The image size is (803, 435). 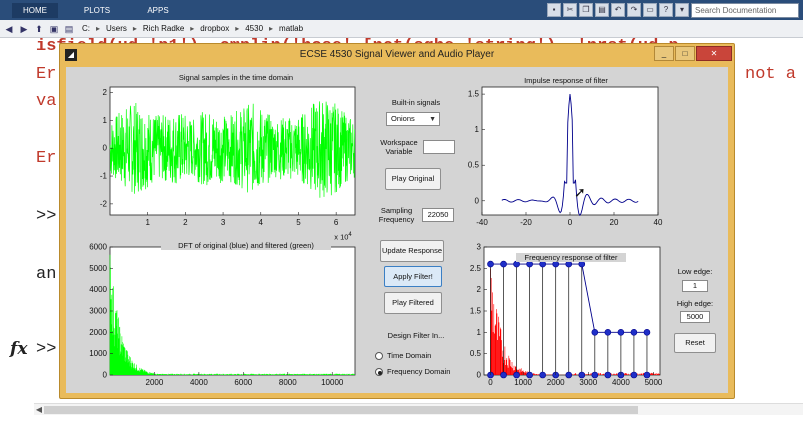 What do you see at coordinates (39, 409) in the screenshot?
I see `scroll-left-icon: ◀` at bounding box center [39, 409].